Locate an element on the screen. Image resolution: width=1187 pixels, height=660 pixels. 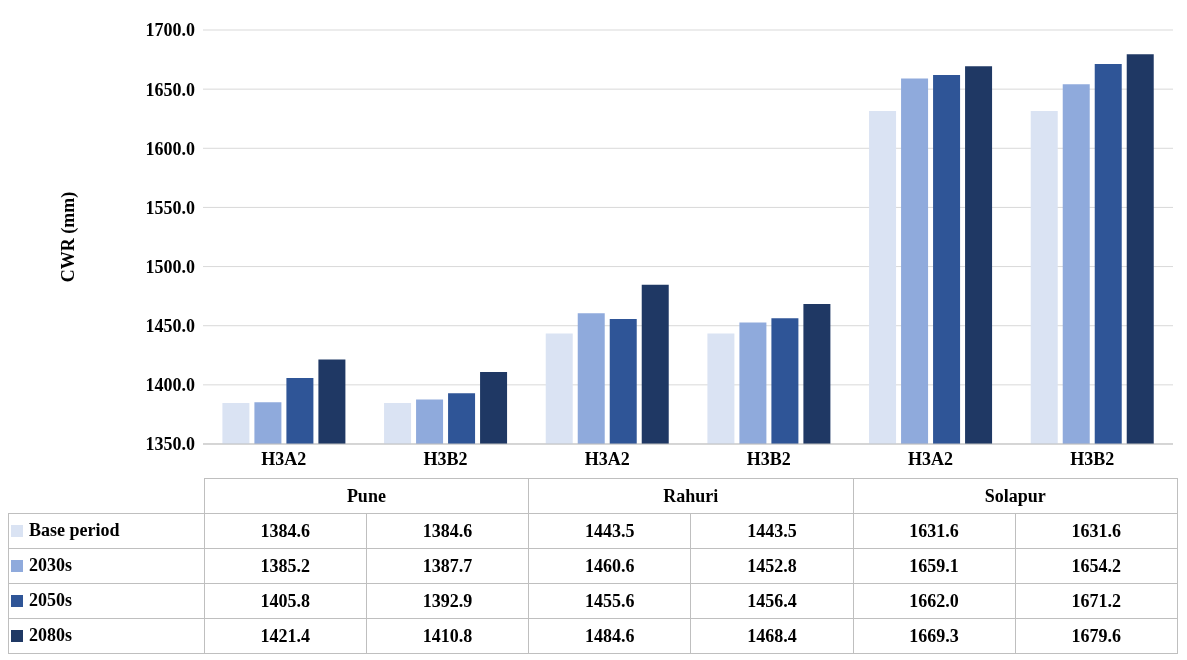
data-label: 1484.6 is located at coordinates (609, 636).